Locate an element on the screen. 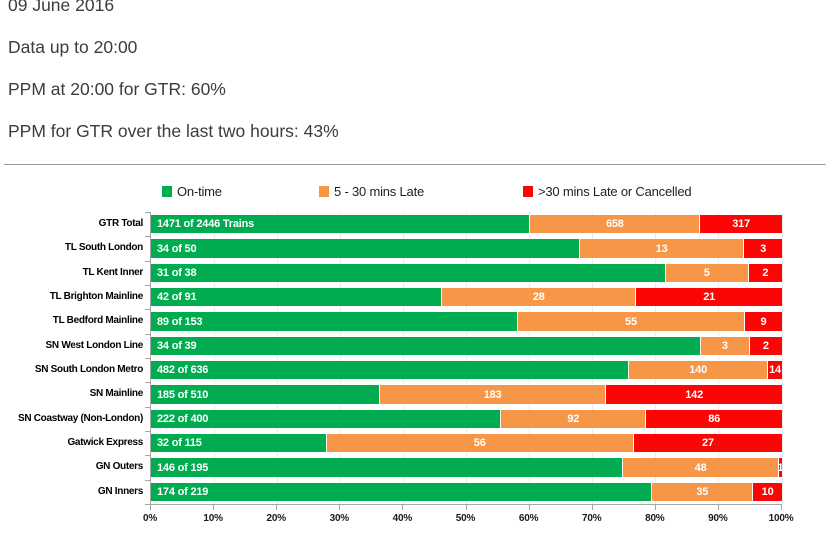  bar-segment-label: 92 is located at coordinates (573, 418).